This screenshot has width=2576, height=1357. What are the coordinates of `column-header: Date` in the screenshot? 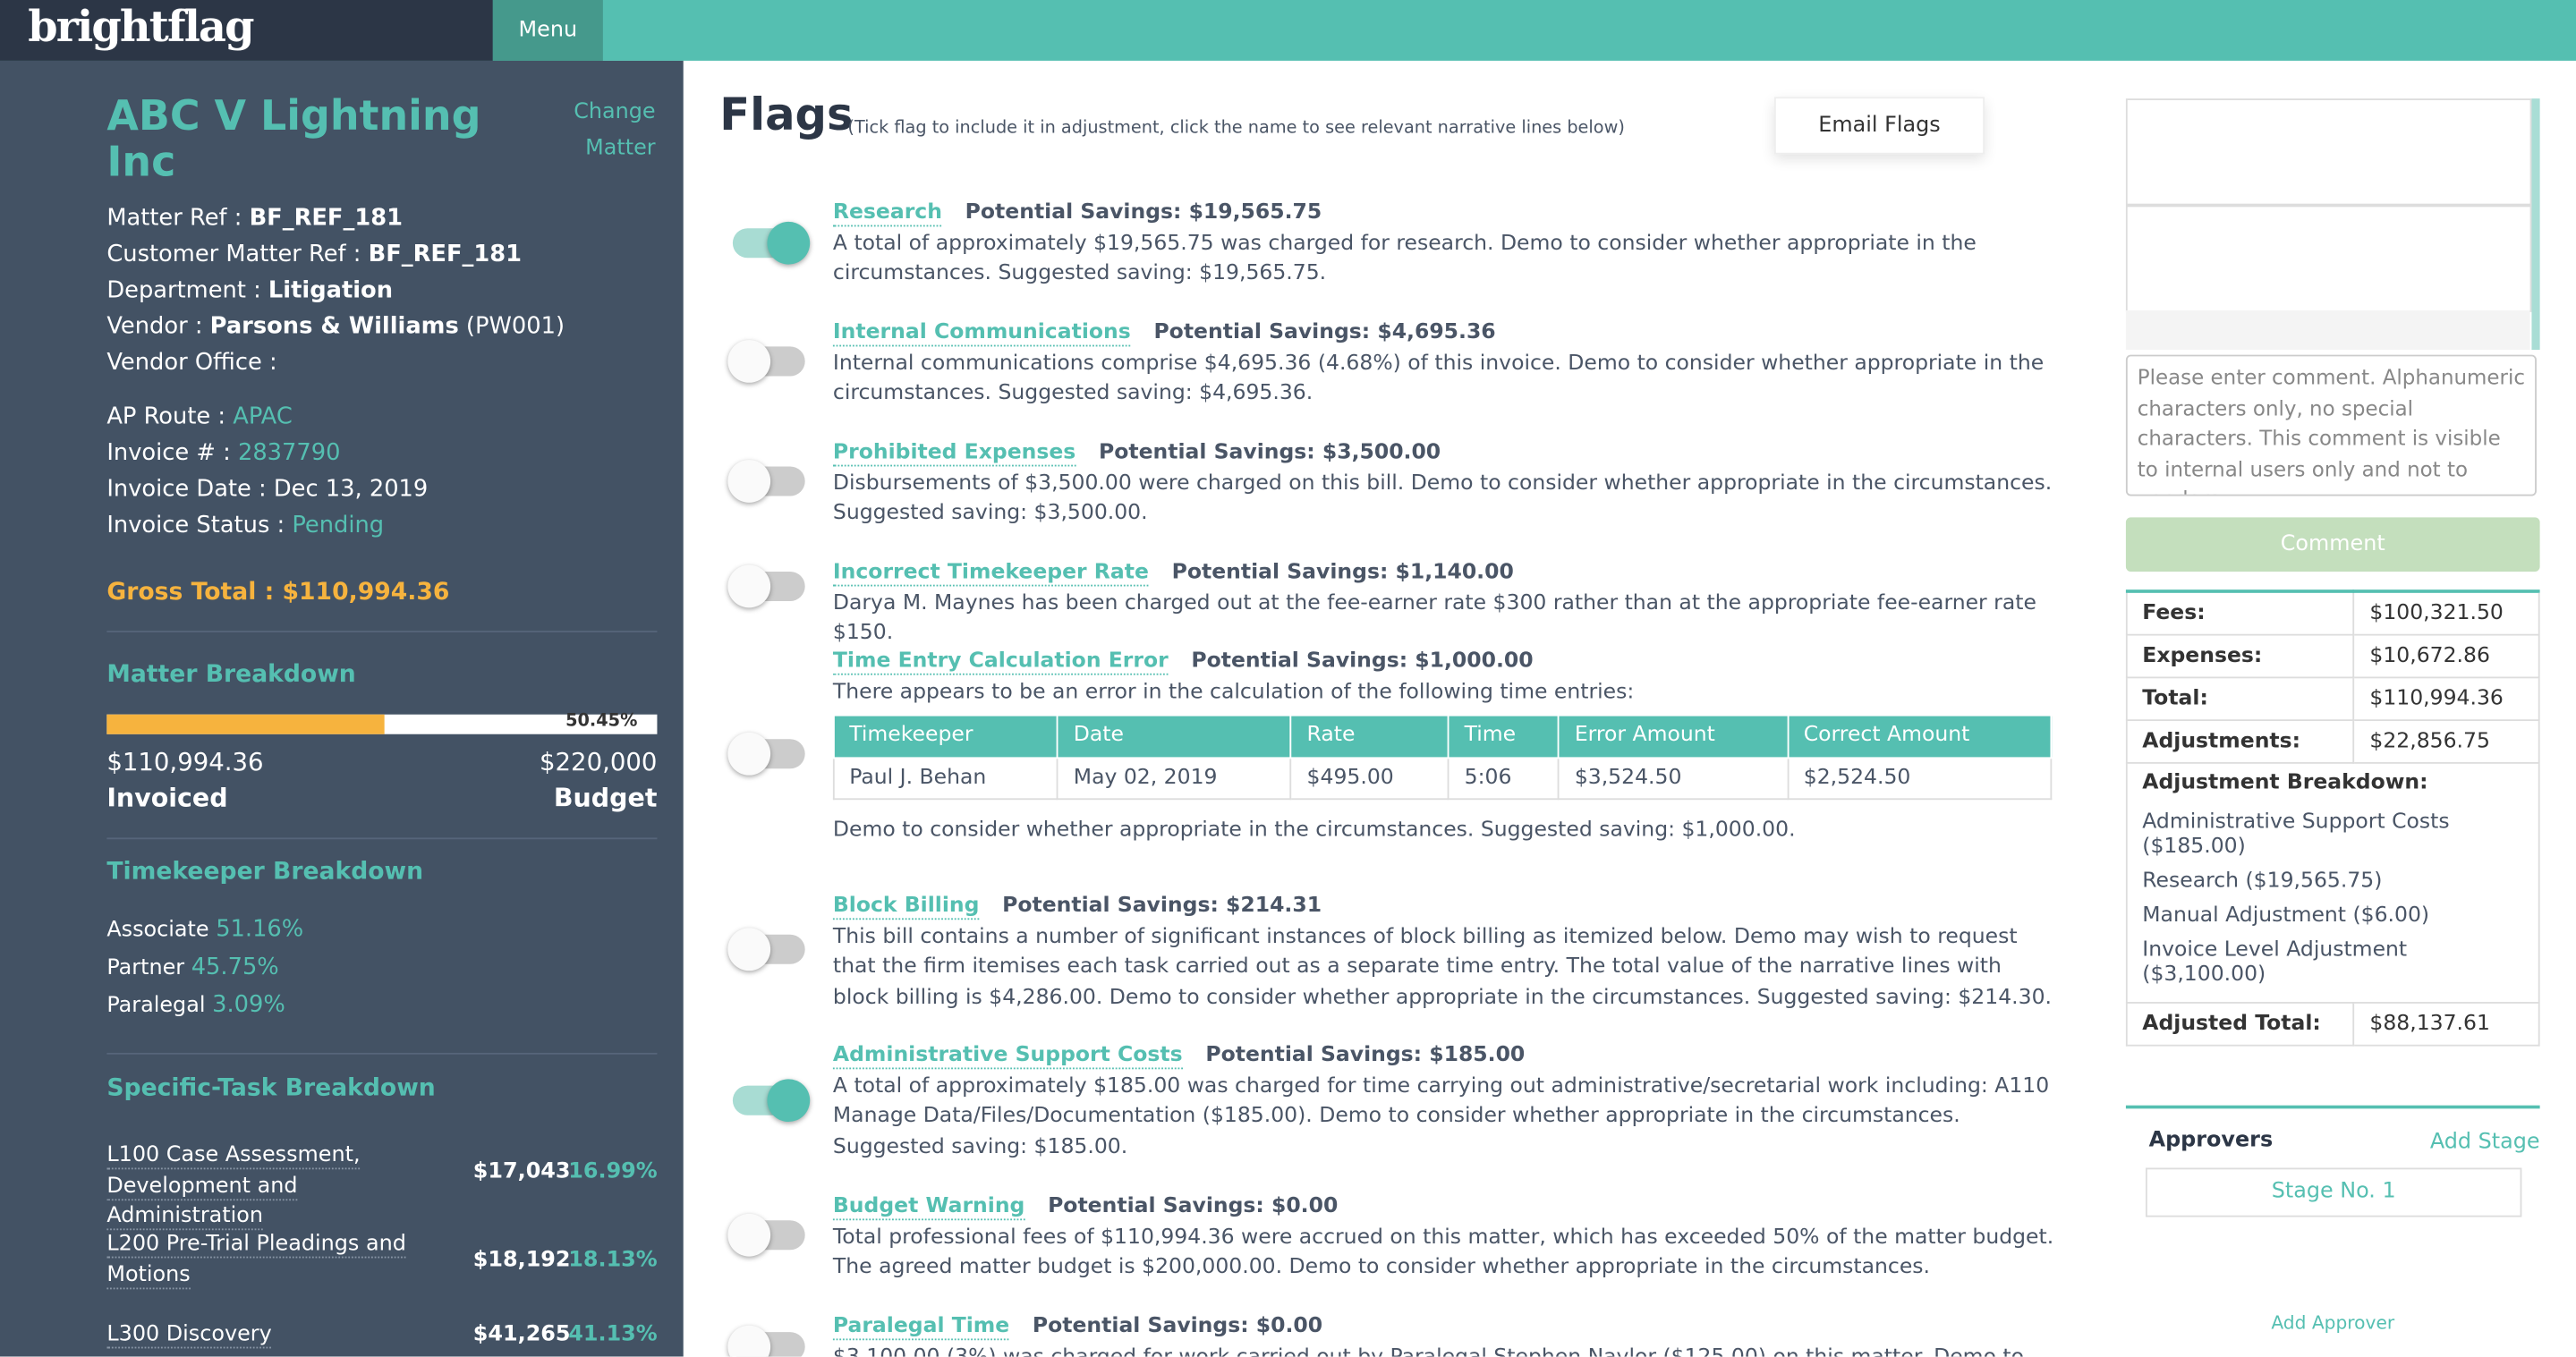 It's located at (1175, 737).